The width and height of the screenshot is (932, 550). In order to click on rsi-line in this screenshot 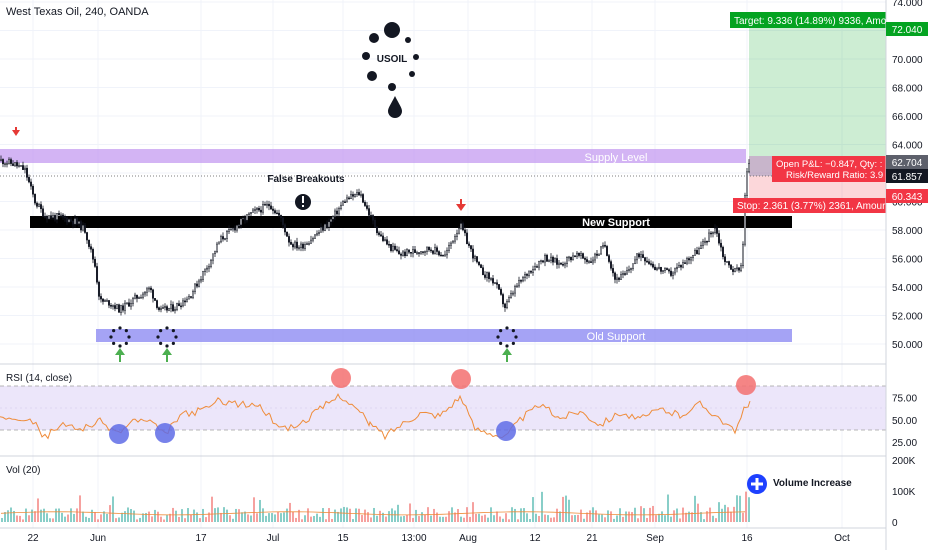, I will do `click(375, 417)`.